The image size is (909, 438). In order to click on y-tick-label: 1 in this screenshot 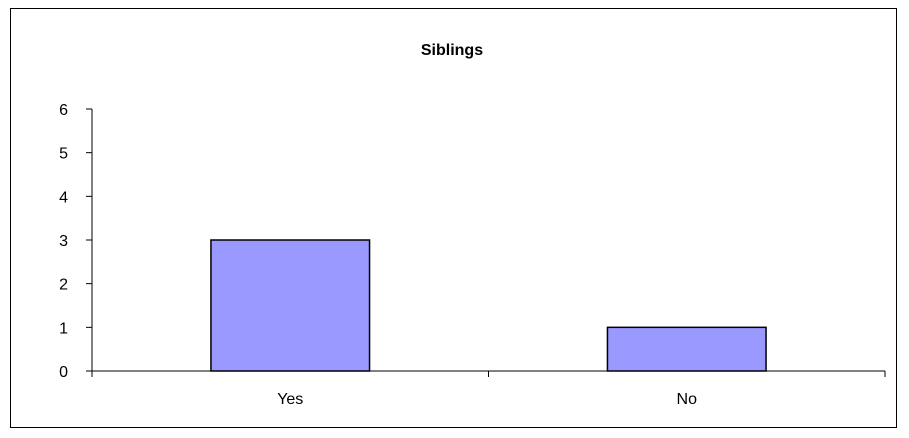, I will do `click(63, 328)`.